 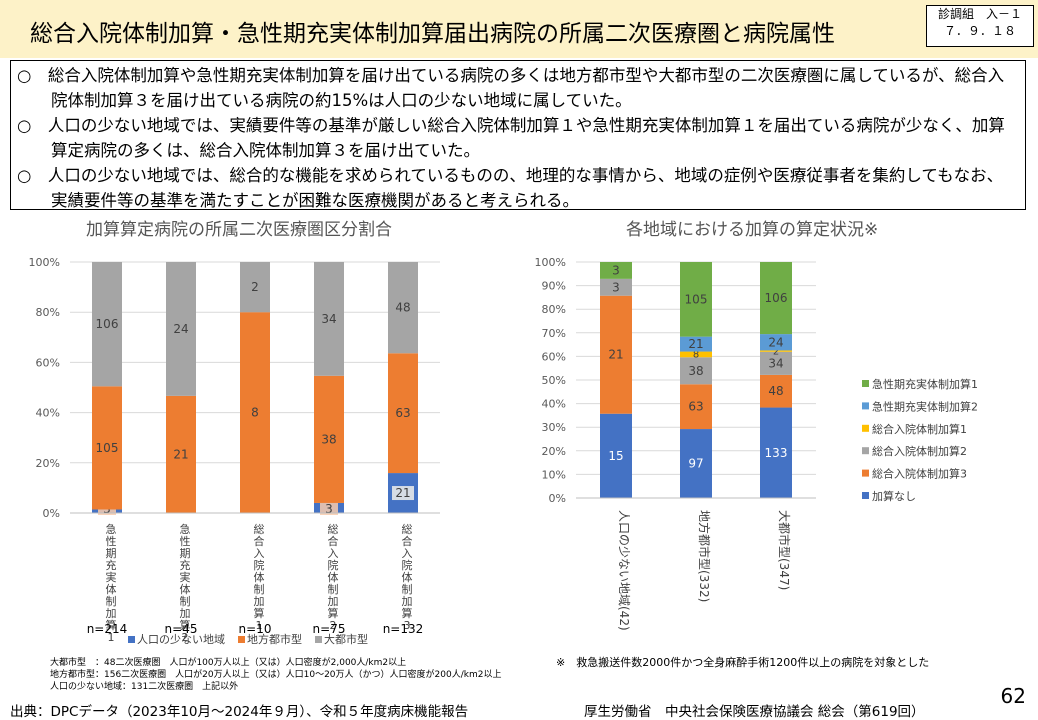 What do you see at coordinates (111, 637) in the screenshot?
I see `x-category-label: 1` at bounding box center [111, 637].